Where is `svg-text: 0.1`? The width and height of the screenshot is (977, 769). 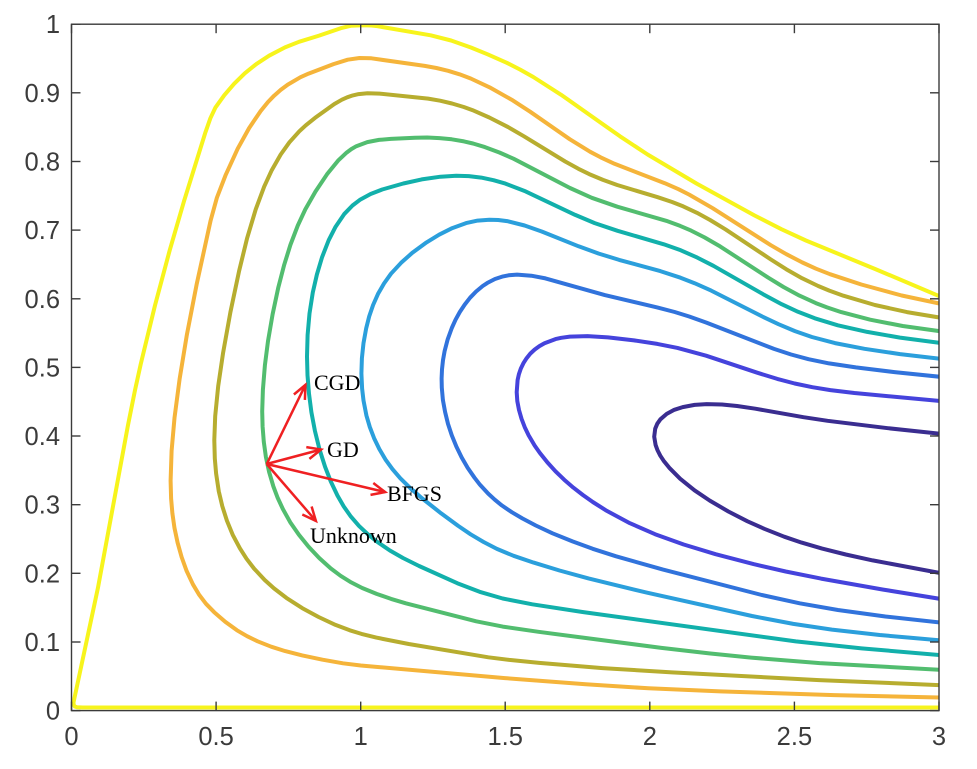
svg-text: 0.1 is located at coordinates (42, 643).